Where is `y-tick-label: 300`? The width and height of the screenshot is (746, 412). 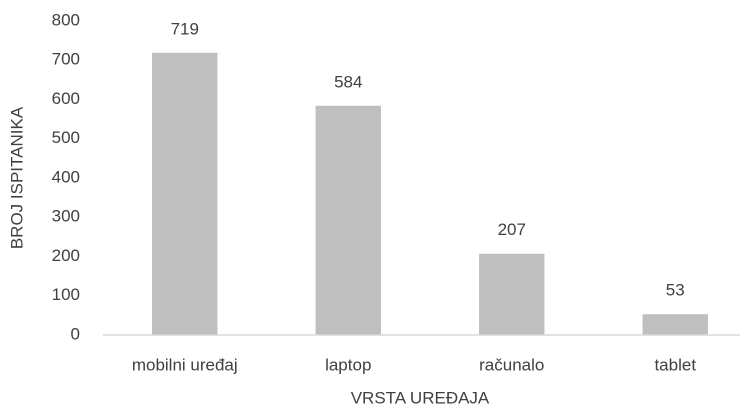 y-tick-label: 300 is located at coordinates (66, 216).